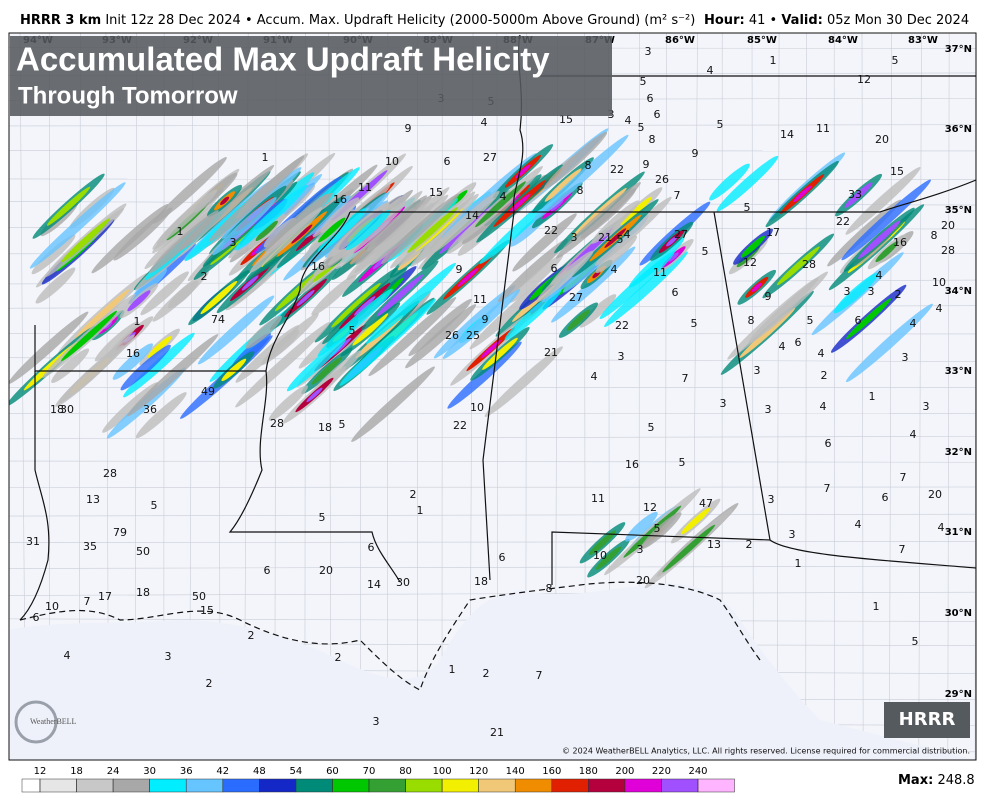 This screenshot has height=812, width=984. I want to click on colorbar-label: 60, so click(332, 771).